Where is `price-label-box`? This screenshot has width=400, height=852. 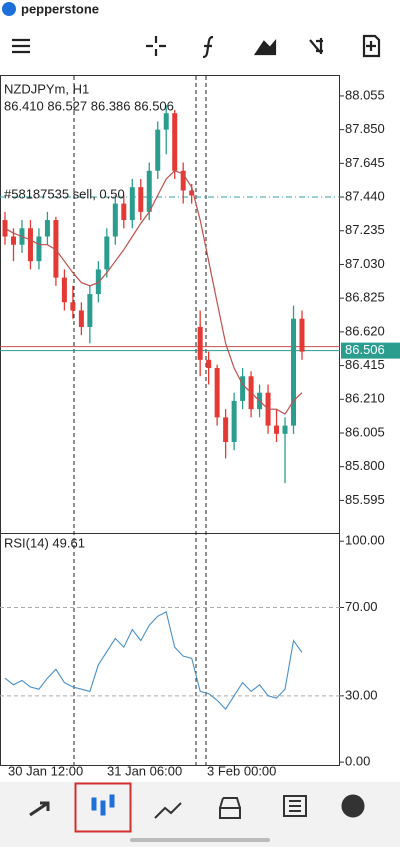
price-label-box is located at coordinates (370, 350).